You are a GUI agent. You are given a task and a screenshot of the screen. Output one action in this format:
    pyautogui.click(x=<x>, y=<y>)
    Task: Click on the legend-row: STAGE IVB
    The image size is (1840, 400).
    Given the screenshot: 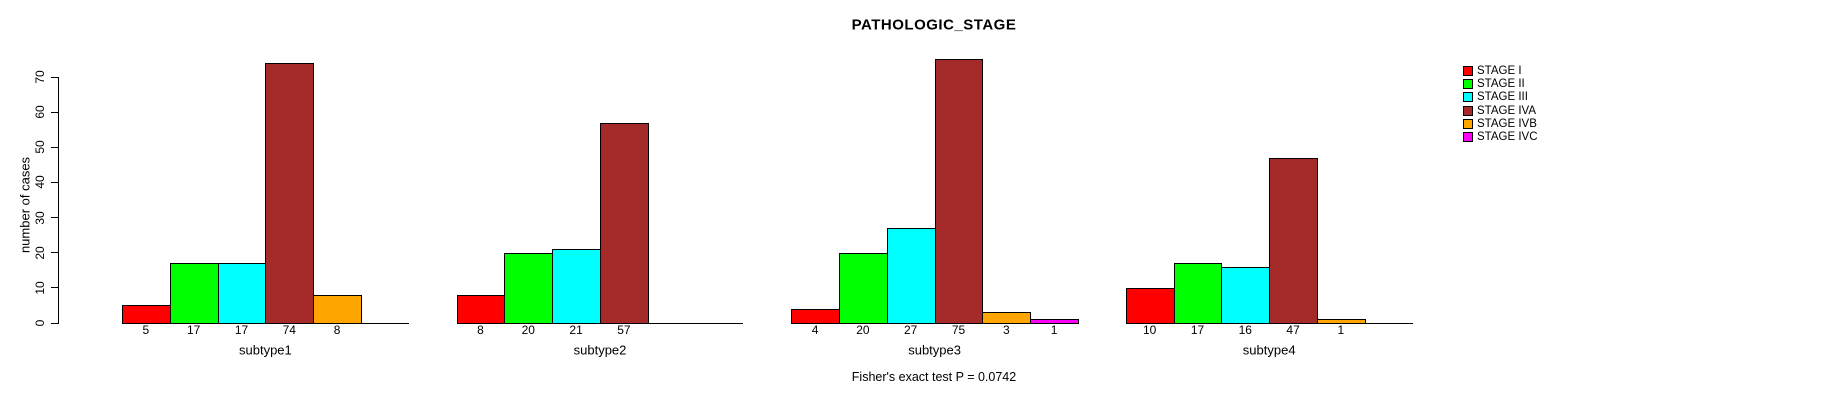 What is the action you would take?
    pyautogui.click(x=1500, y=123)
    